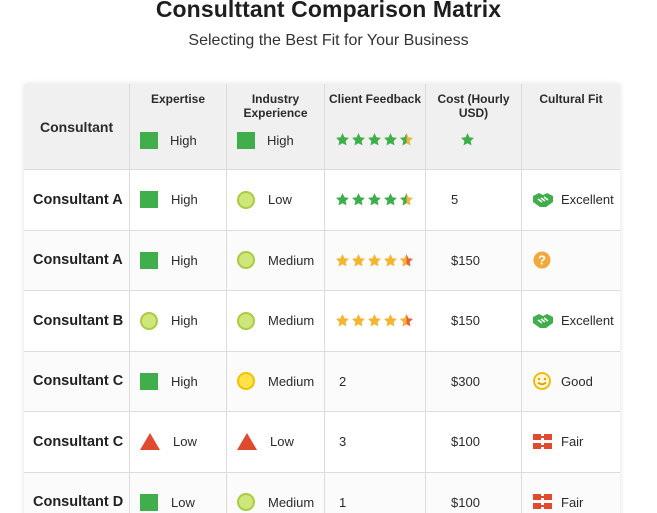  What do you see at coordinates (465, 502) in the screenshot?
I see `cost-value: $100` at bounding box center [465, 502].